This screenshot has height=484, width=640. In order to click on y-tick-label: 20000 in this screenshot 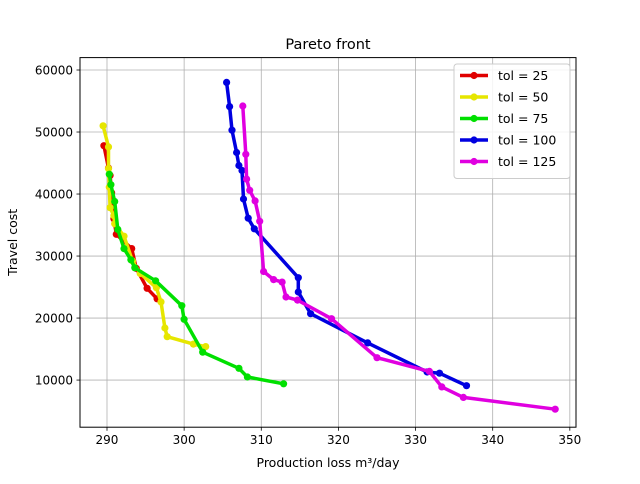, I will do `click(54, 318)`.